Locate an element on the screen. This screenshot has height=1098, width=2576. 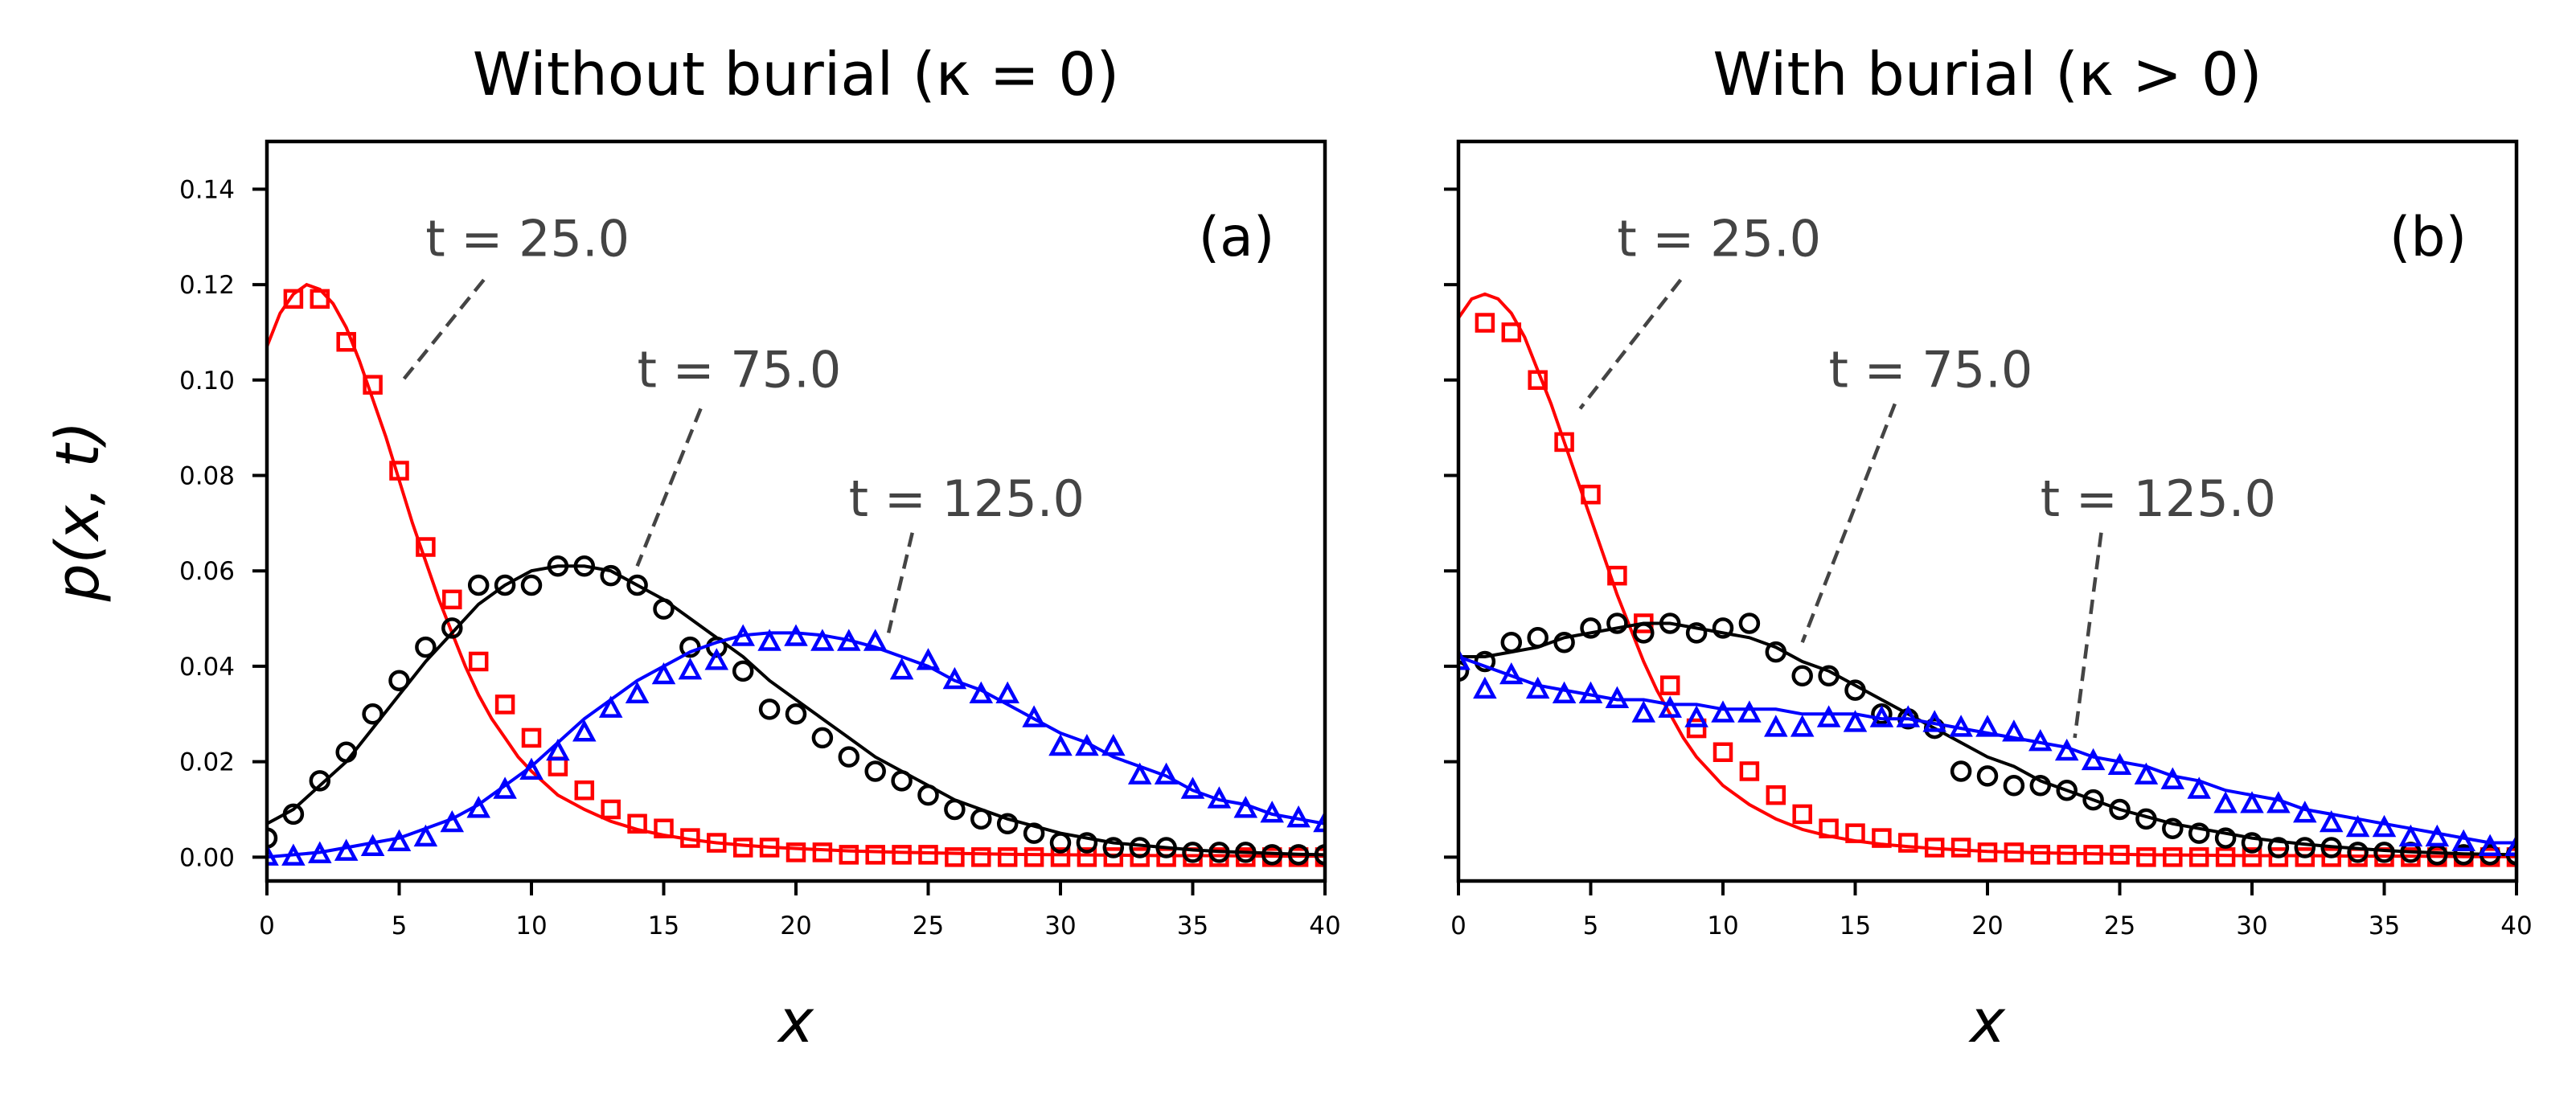
y-tick-label: 0.06 is located at coordinates (207, 571).